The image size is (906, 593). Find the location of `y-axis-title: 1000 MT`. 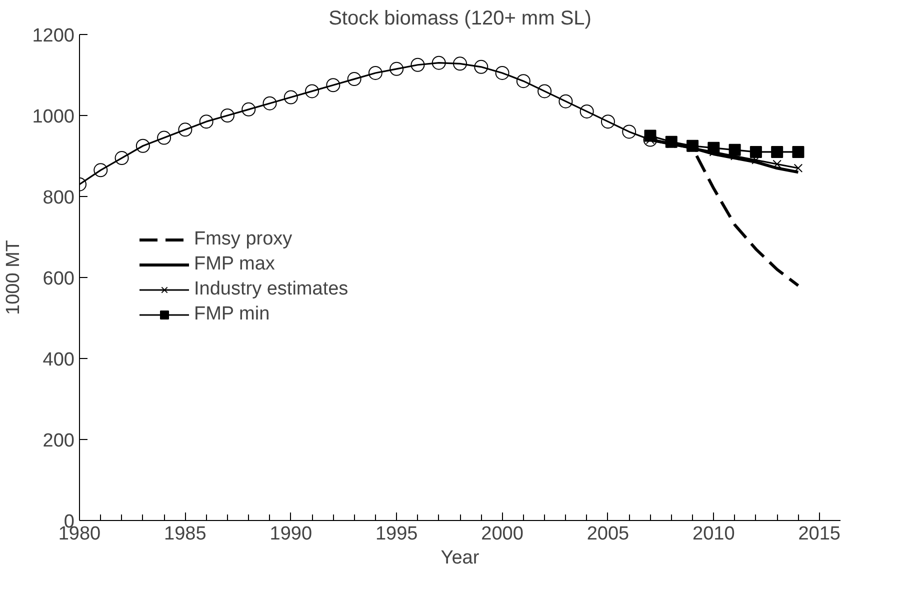

y-axis-title: 1000 MT is located at coordinates (13, 277).